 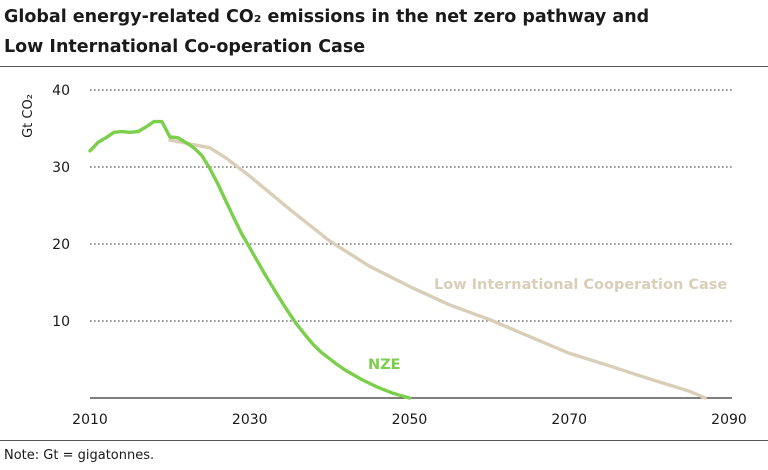 I want to click on x-tick-label-2050: 2050, so click(x=410, y=420).